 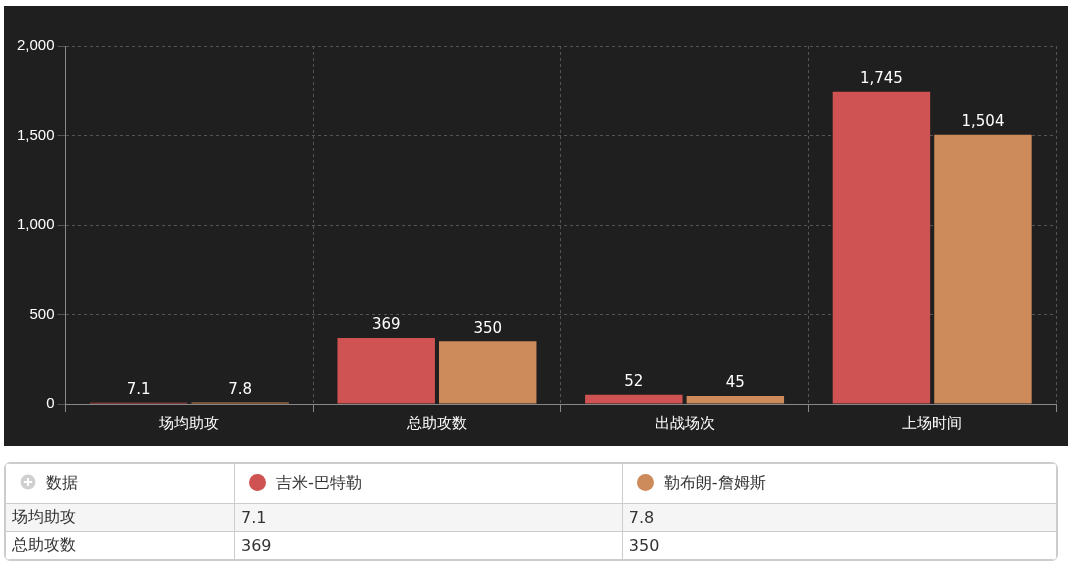 I want to click on x-tick-label: 场均助攻, so click(x=189, y=423).